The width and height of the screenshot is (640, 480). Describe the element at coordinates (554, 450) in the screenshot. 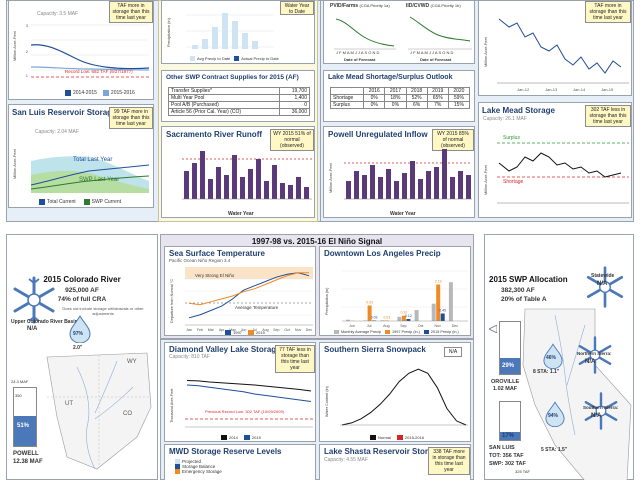

I see `five-station-label: 5 STA: 1.5"` at that location.